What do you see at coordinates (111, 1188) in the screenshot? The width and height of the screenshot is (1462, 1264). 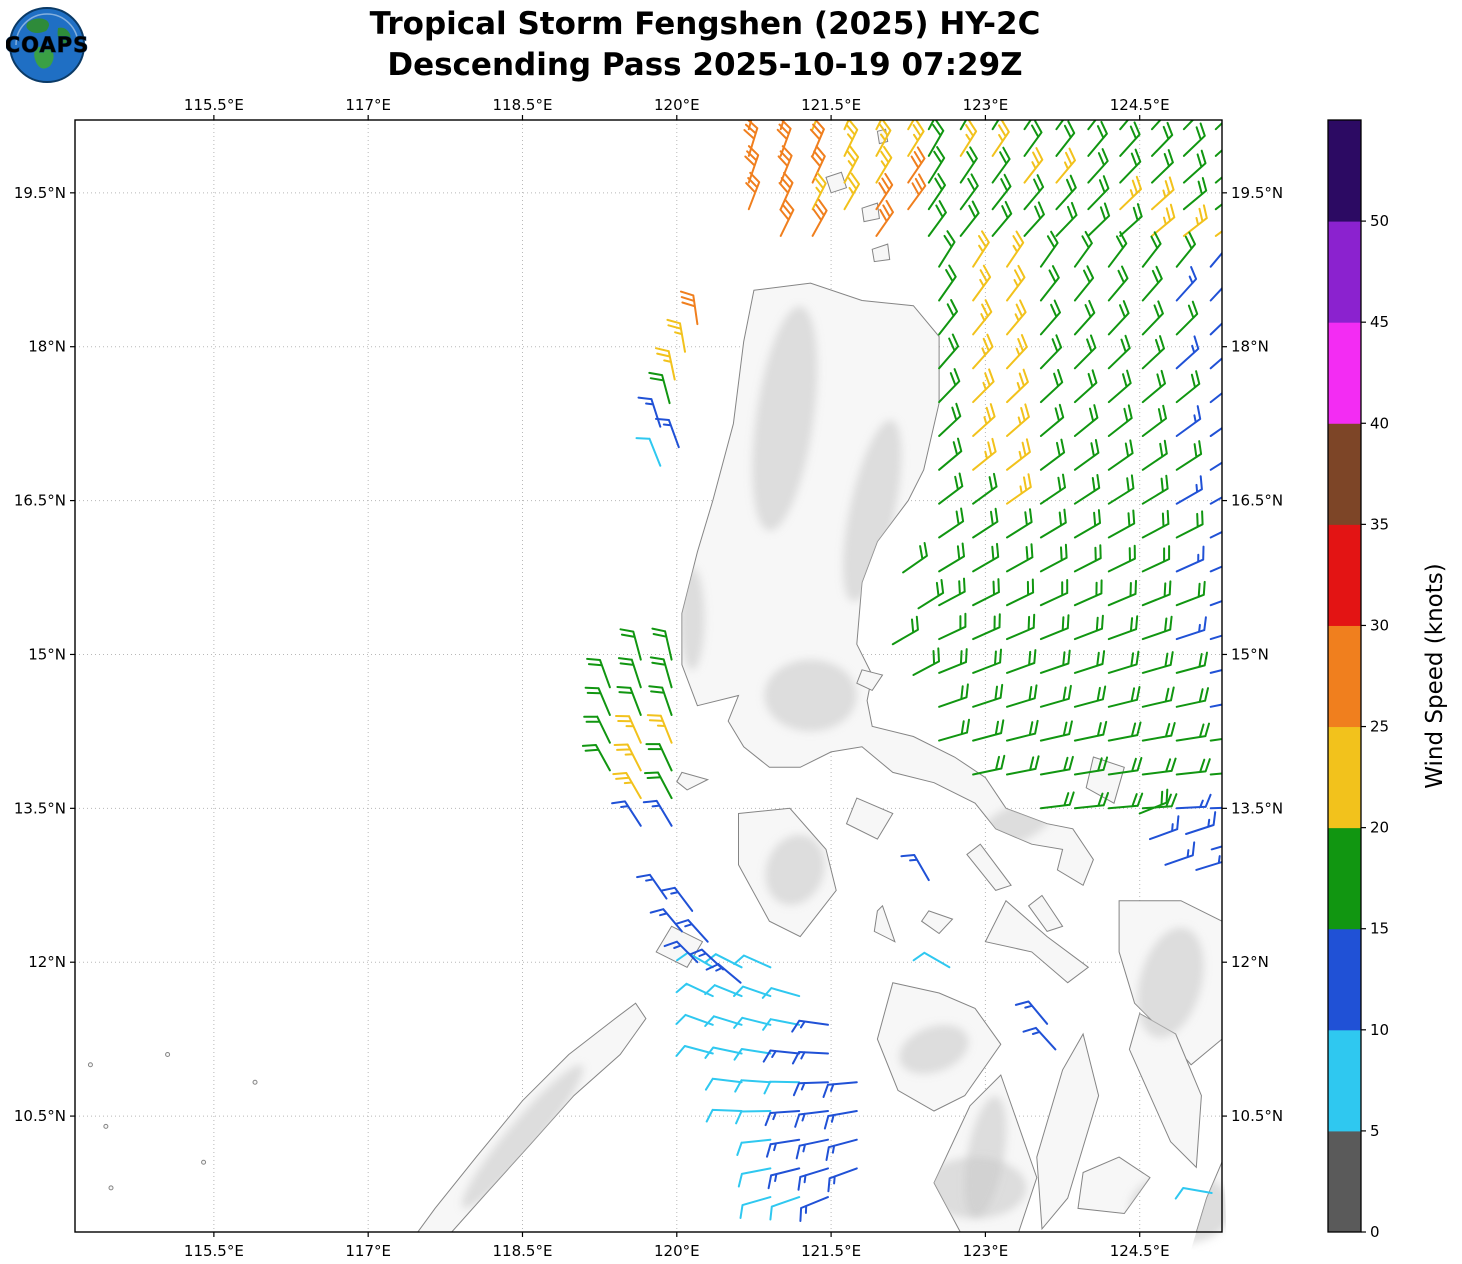 I see `islet` at bounding box center [111, 1188].